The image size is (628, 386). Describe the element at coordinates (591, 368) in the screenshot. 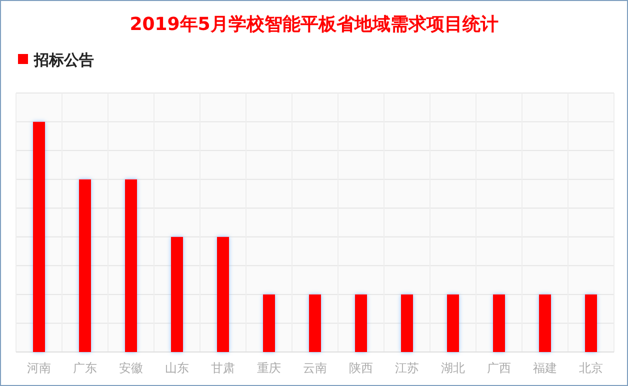

I see `x-tick-label: 北京` at that location.